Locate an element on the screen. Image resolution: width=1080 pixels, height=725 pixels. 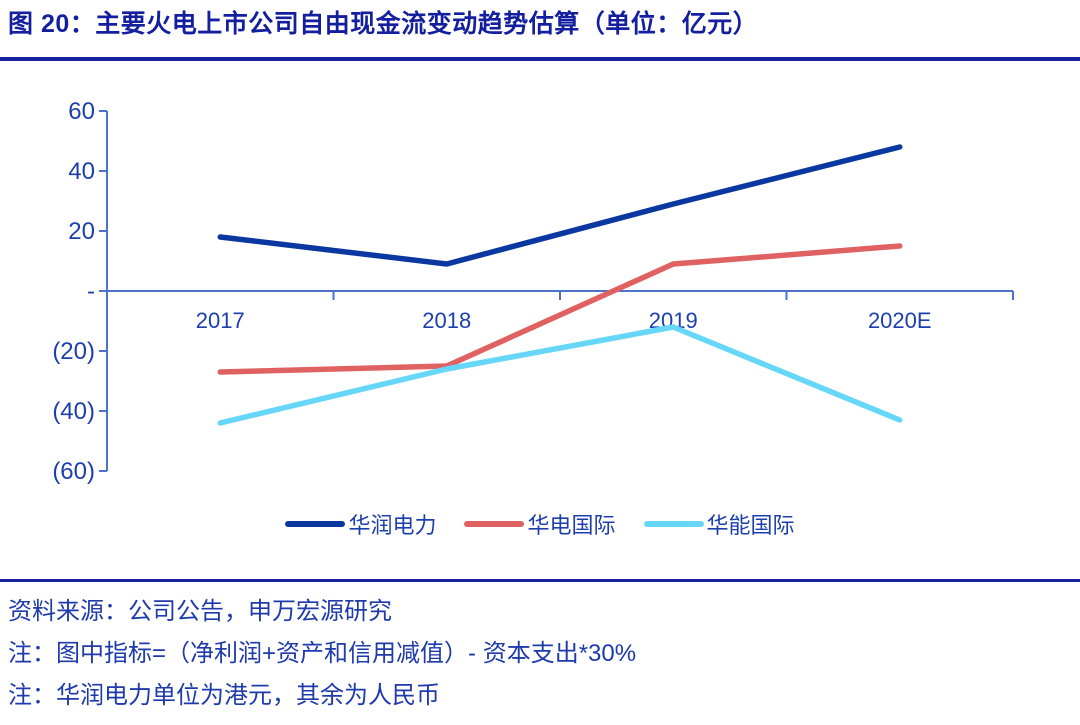
y-tick-label: 40 is located at coordinates (81, 171).